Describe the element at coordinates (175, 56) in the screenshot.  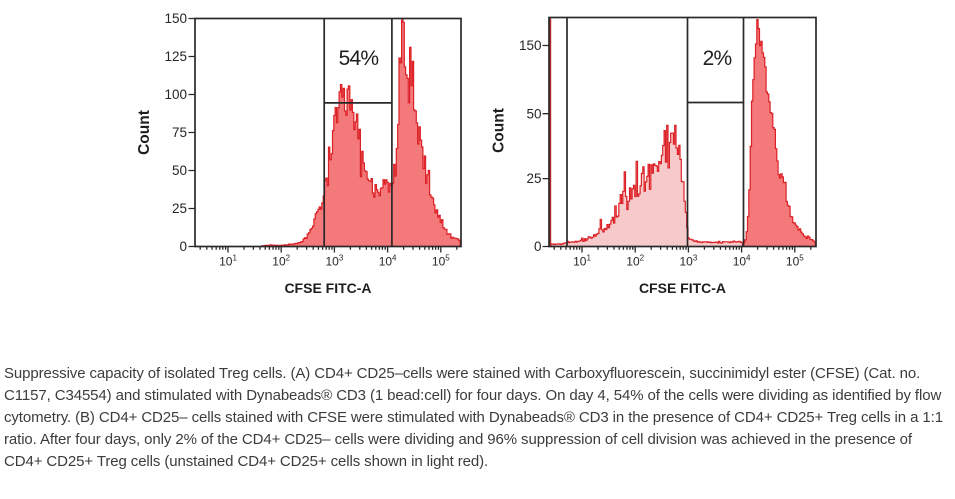
I see `svg-text: 125` at that location.